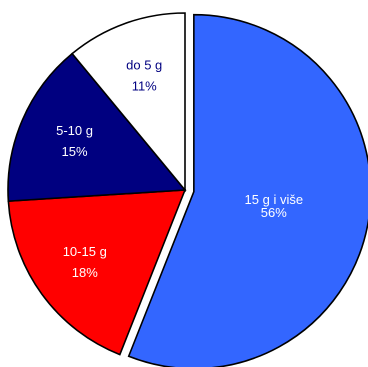 The image size is (368, 367). Describe the element at coordinates (144, 86) in the screenshot. I see `slice-value-do-5-g: 11%` at that location.